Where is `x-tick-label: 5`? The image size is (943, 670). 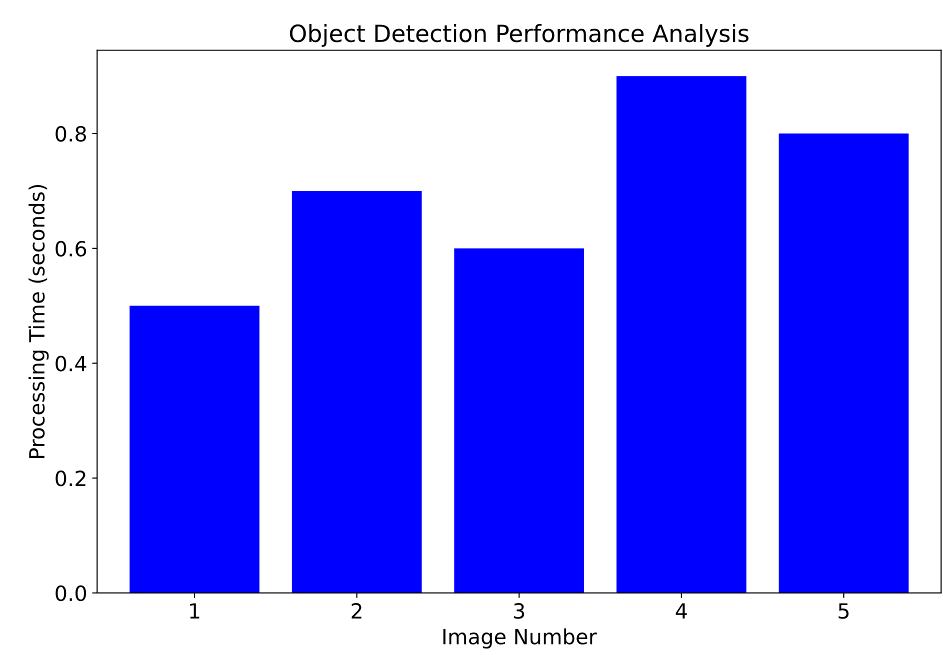
x-tick-label: 5 is located at coordinates (843, 611).